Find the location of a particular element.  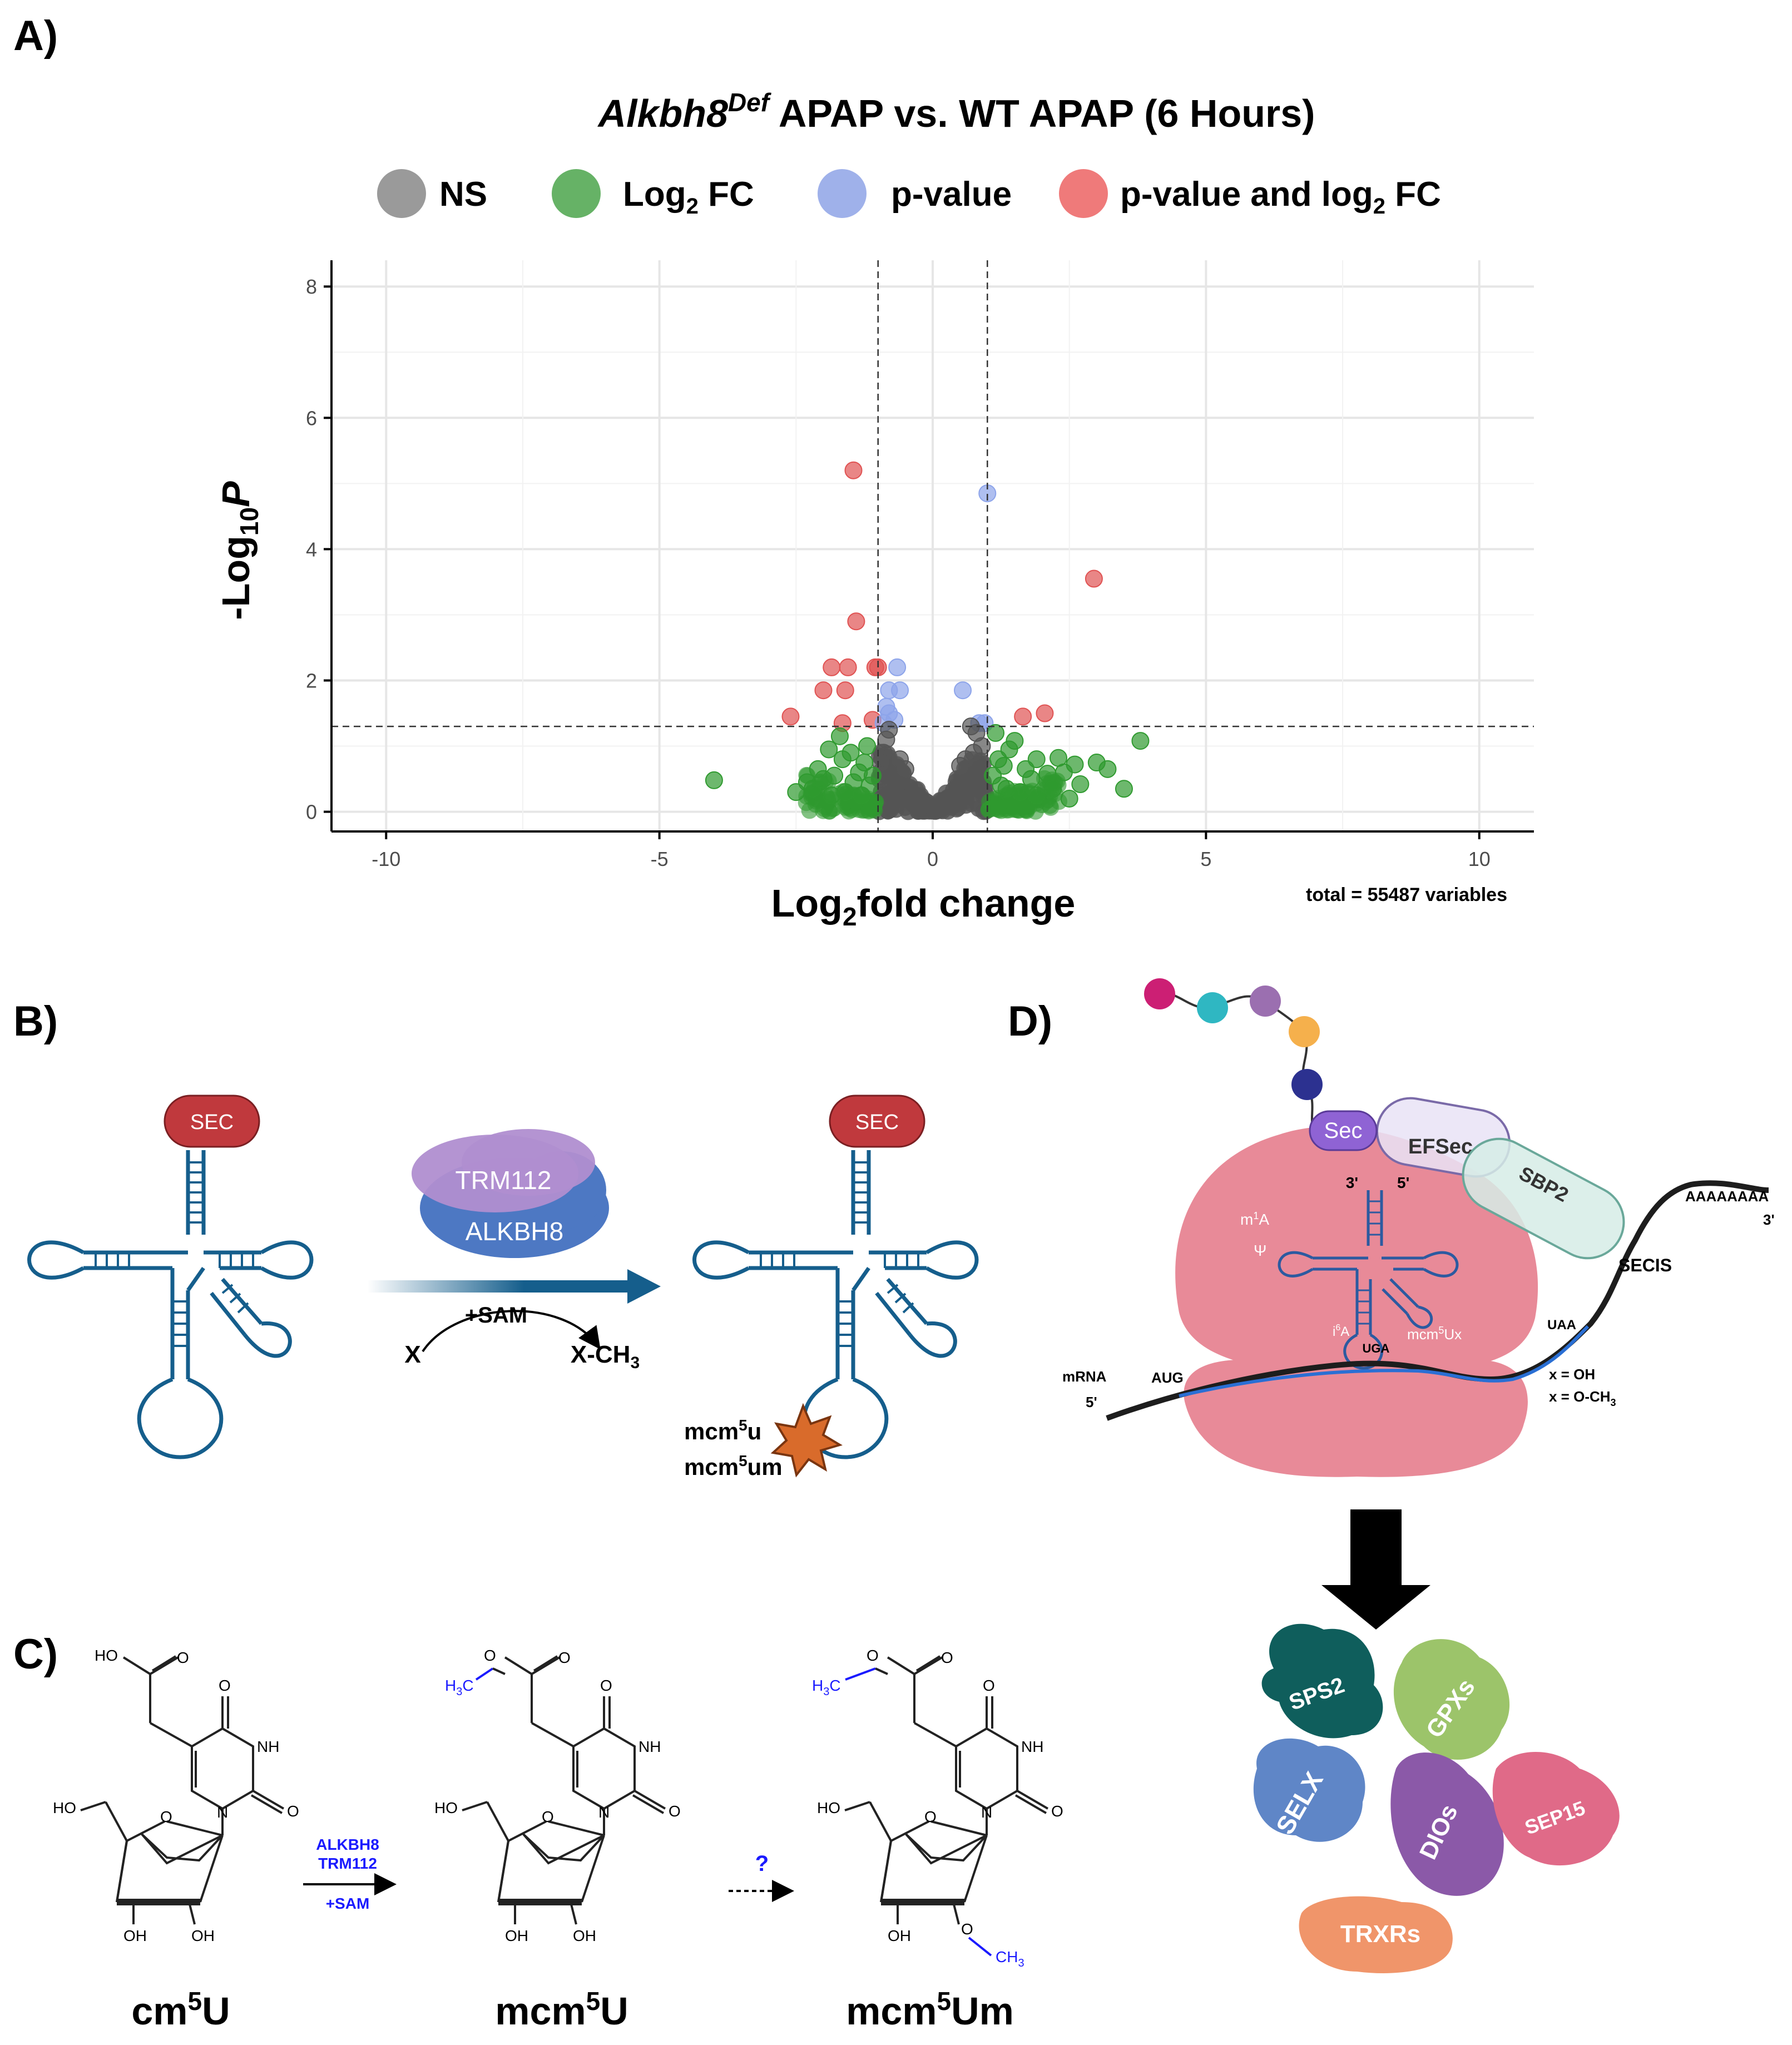

sec-amino-acid-label: Sec is located at coordinates (1343, 1130).